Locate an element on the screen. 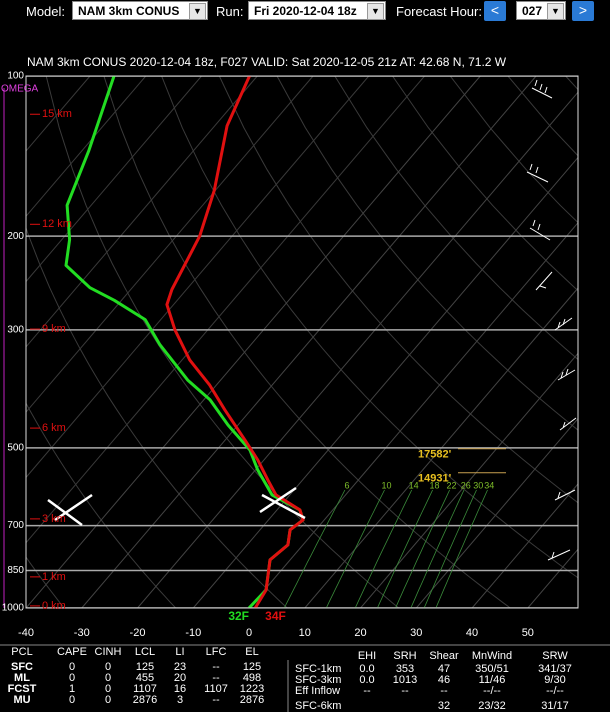  mixing-ratio-label: 26 is located at coordinates (466, 485).